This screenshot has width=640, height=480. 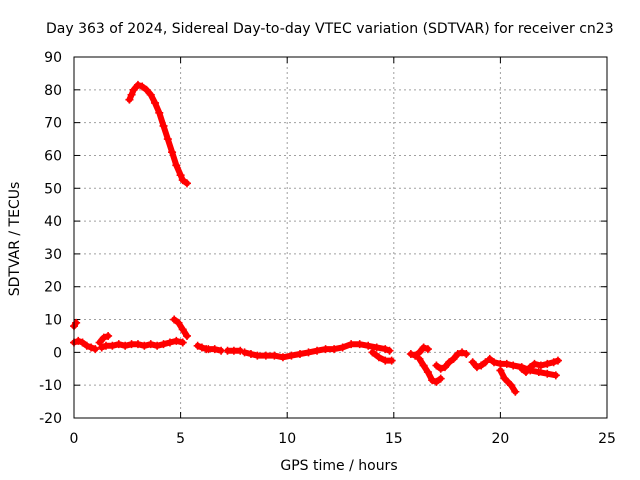 I want to click on y-tick-label: 80, so click(x=53, y=91).